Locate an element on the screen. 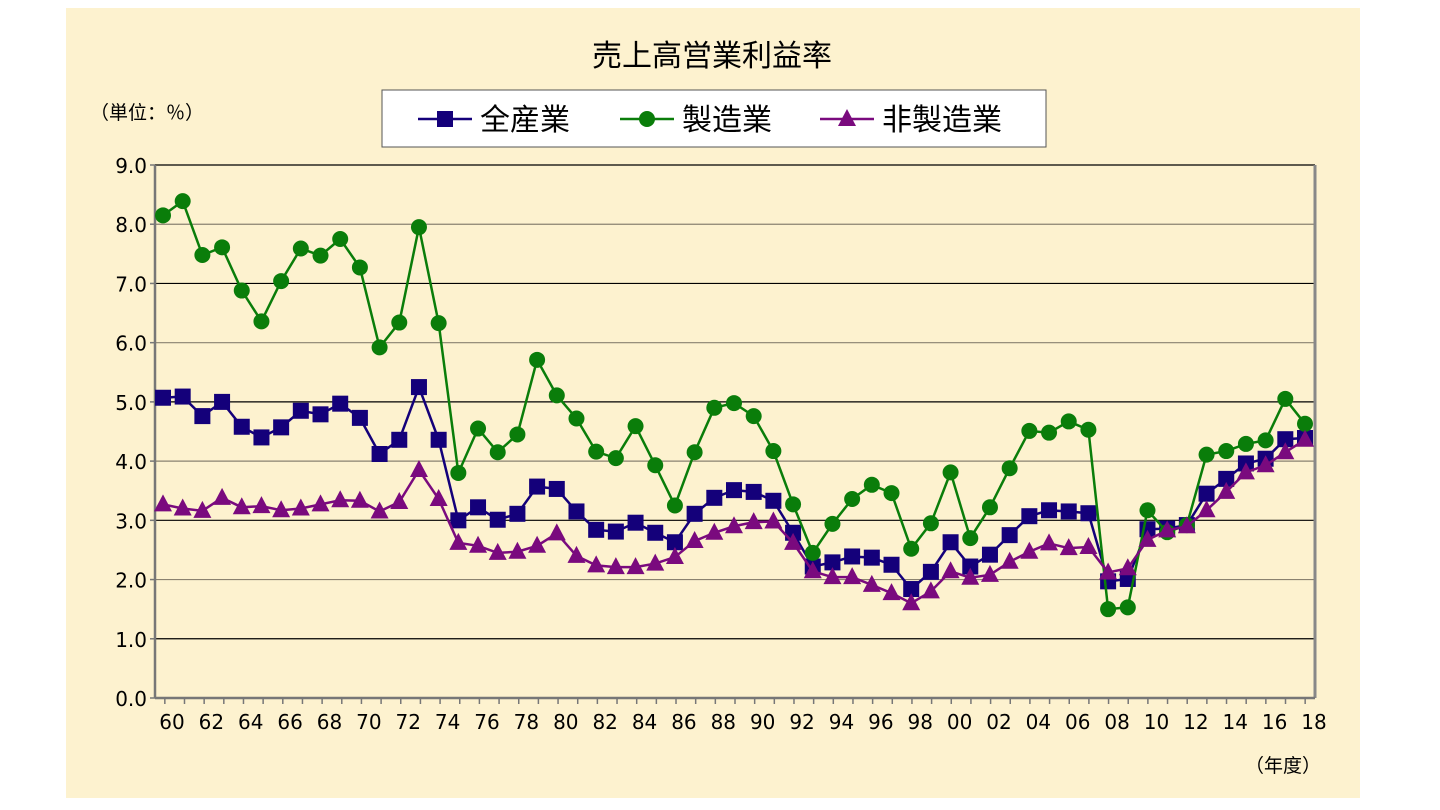  y-tick-label: 0.0 is located at coordinates (131, 699).